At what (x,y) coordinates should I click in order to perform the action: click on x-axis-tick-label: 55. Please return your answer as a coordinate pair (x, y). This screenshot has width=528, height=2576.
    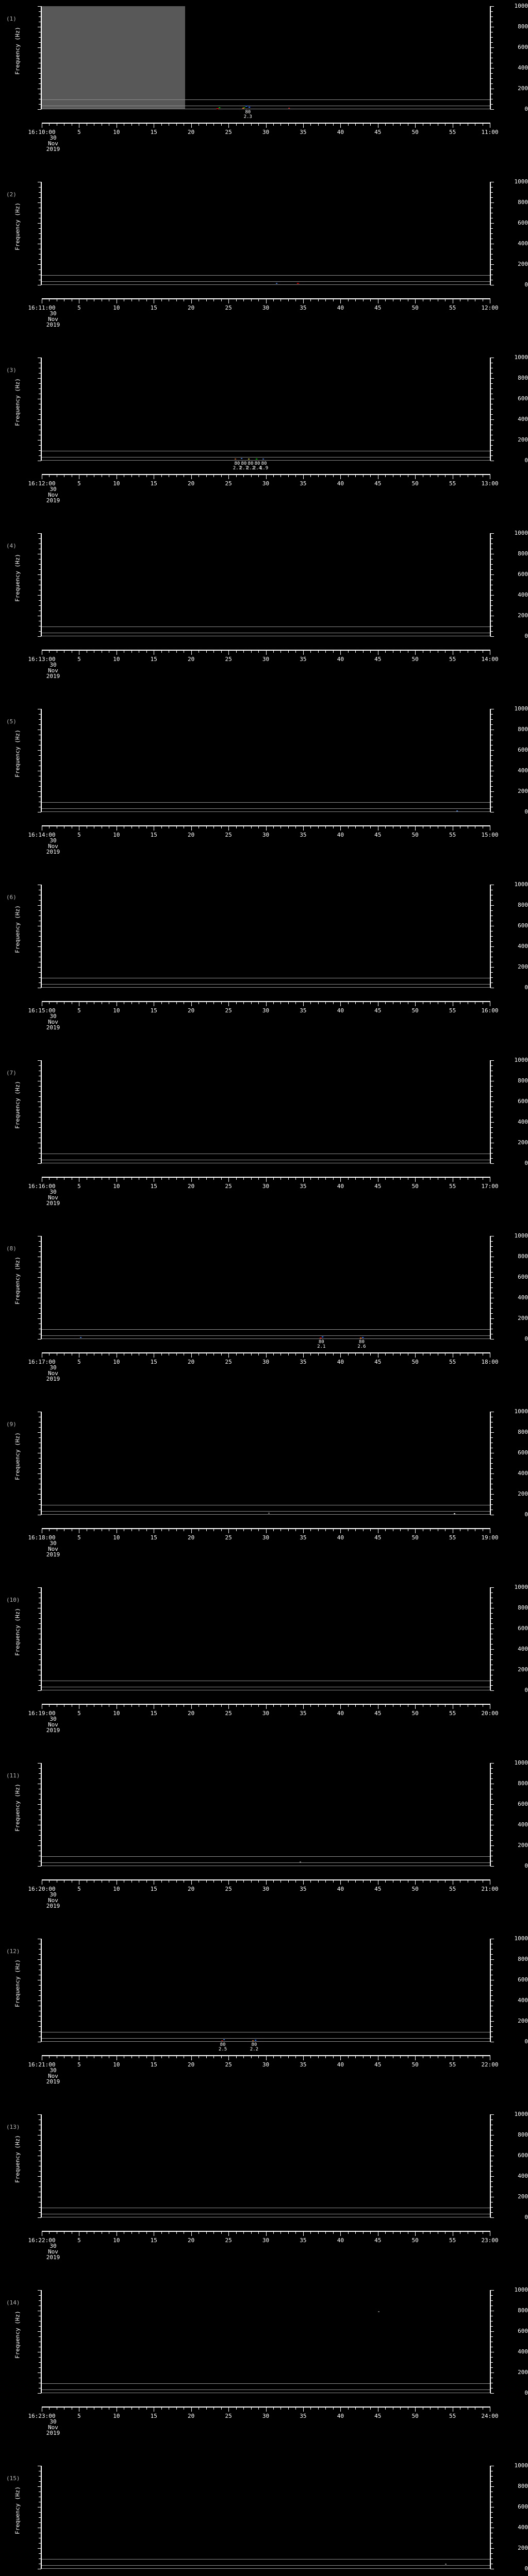
    Looking at the image, I should click on (452, 835).